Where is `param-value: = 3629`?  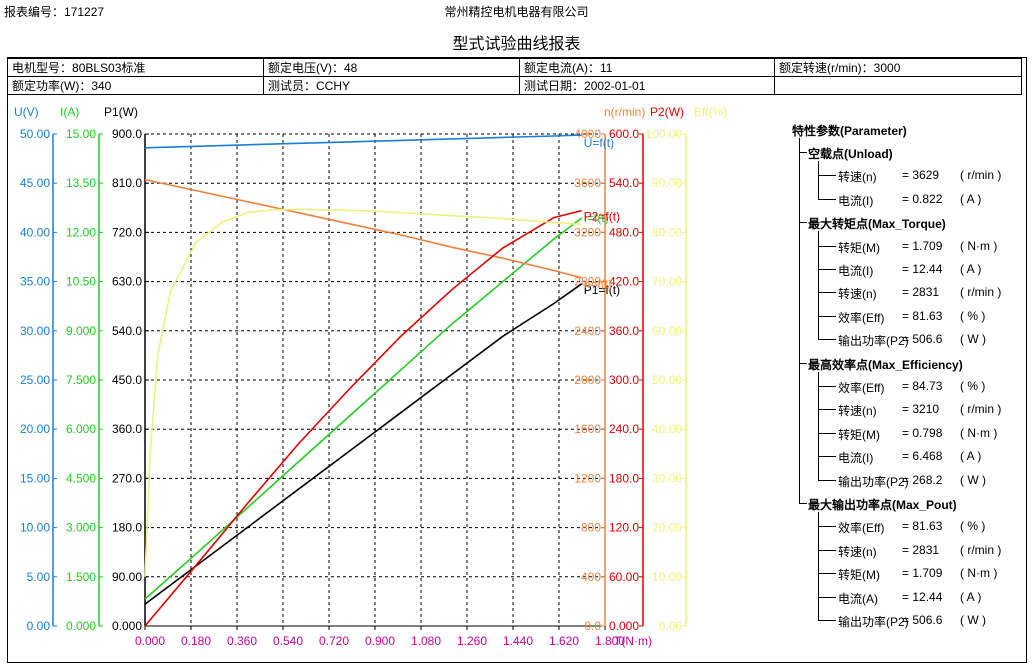 param-value: = 3629 is located at coordinates (921, 175).